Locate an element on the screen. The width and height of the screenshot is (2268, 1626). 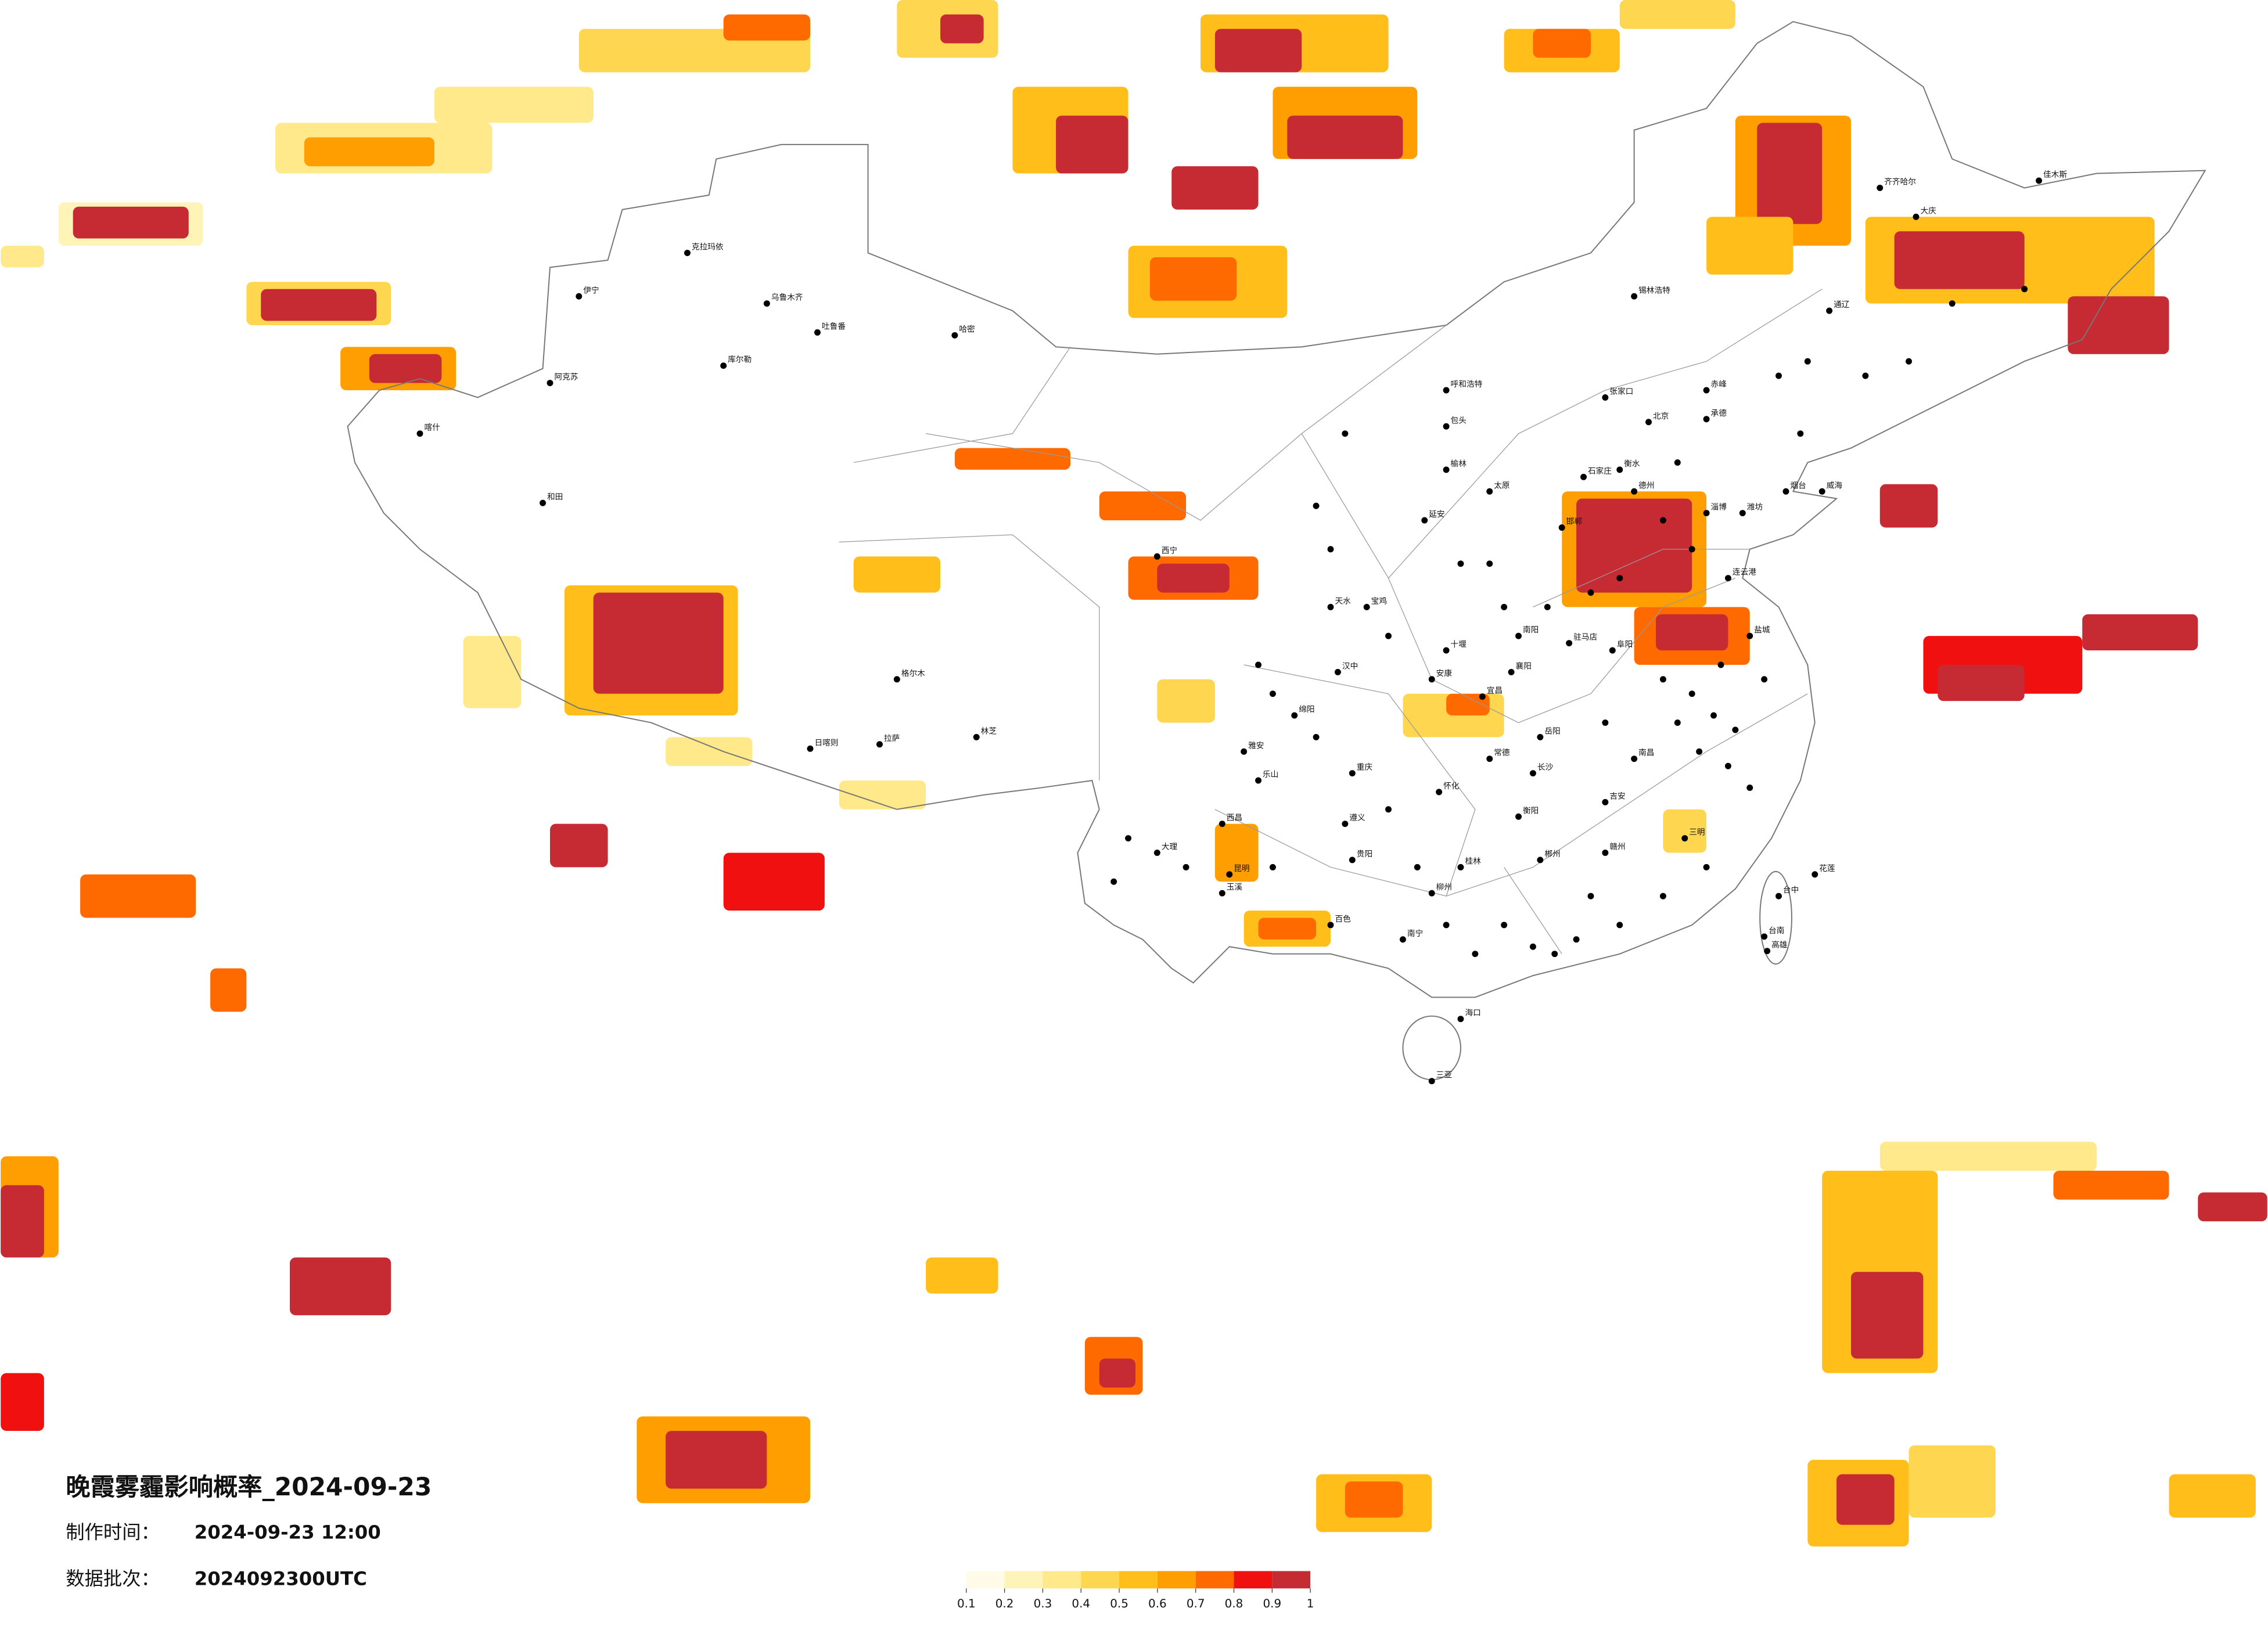
city-label: 大庆 is located at coordinates (1928, 210).